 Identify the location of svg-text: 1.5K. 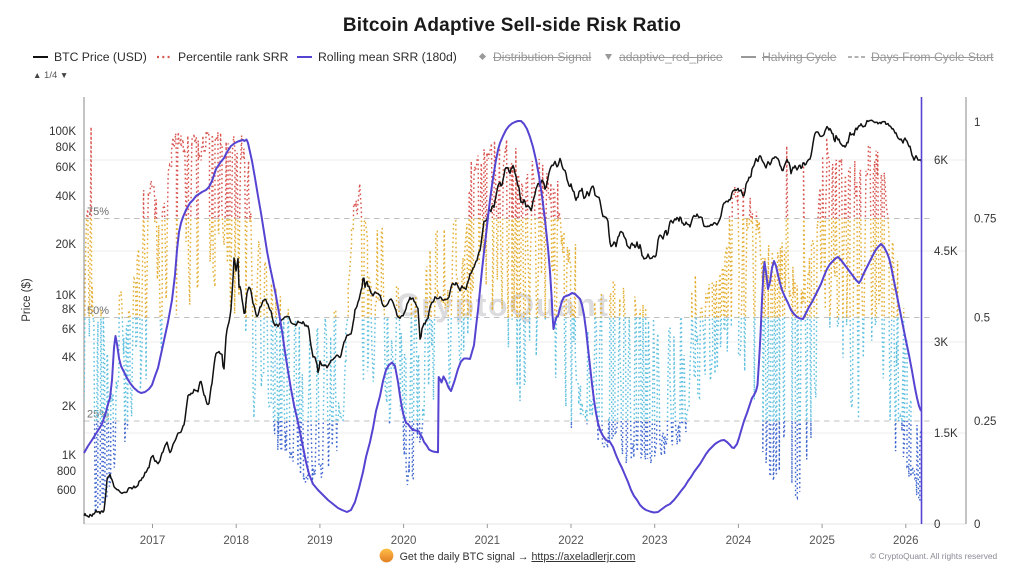
(946, 434).